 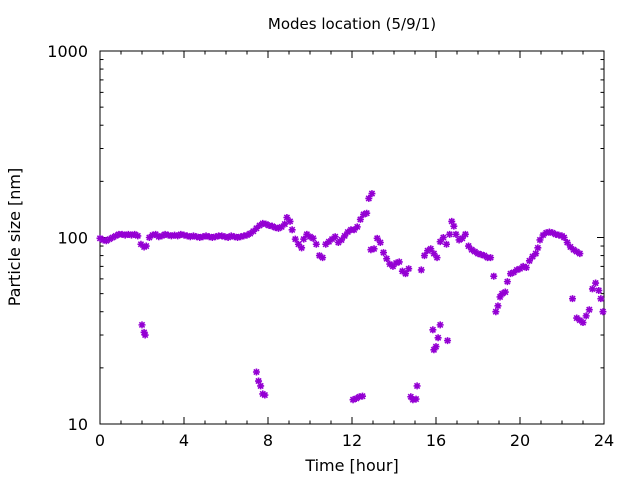 What do you see at coordinates (436, 440) in the screenshot?
I see `x-tick-label: 16` at bounding box center [436, 440].